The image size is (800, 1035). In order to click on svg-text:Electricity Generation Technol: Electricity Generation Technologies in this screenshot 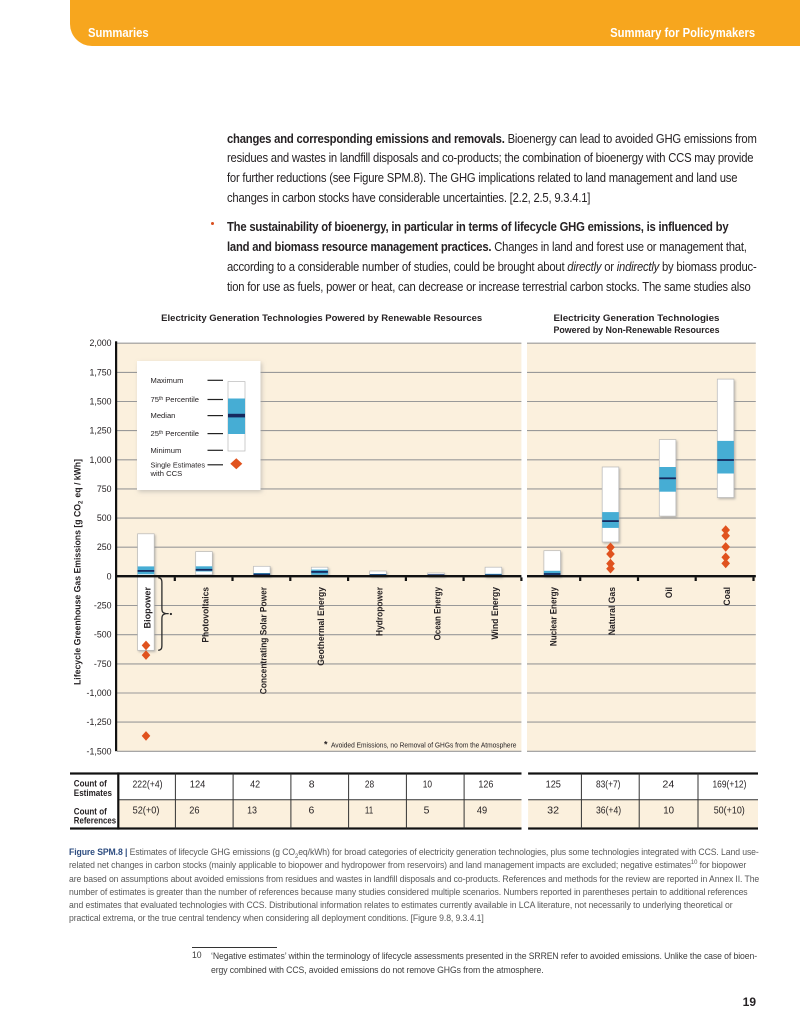, I will do `click(637, 318)`.